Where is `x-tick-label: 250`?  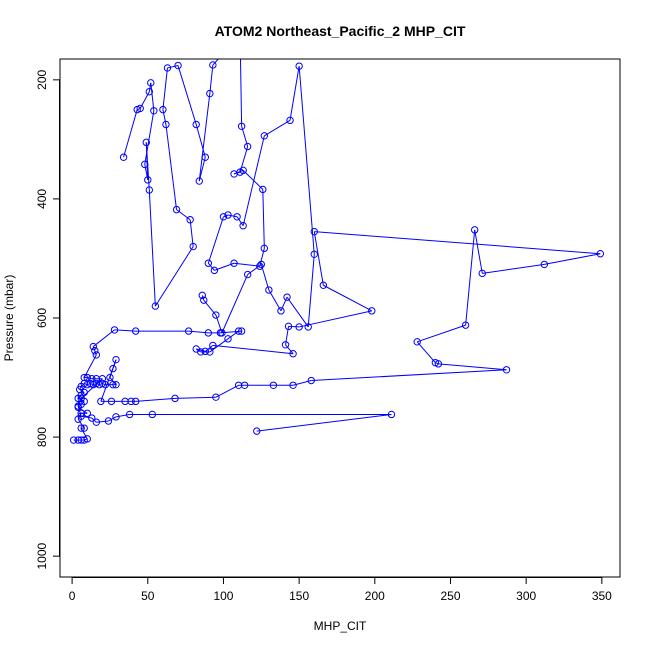
x-tick-label: 250 is located at coordinates (450, 596).